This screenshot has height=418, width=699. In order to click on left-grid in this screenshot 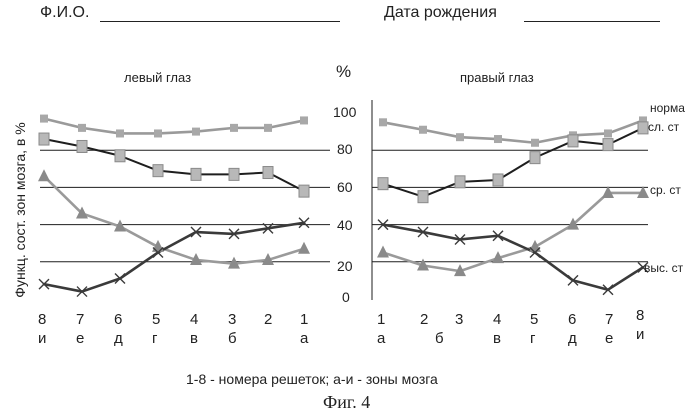, I will do `click(185, 206)`.